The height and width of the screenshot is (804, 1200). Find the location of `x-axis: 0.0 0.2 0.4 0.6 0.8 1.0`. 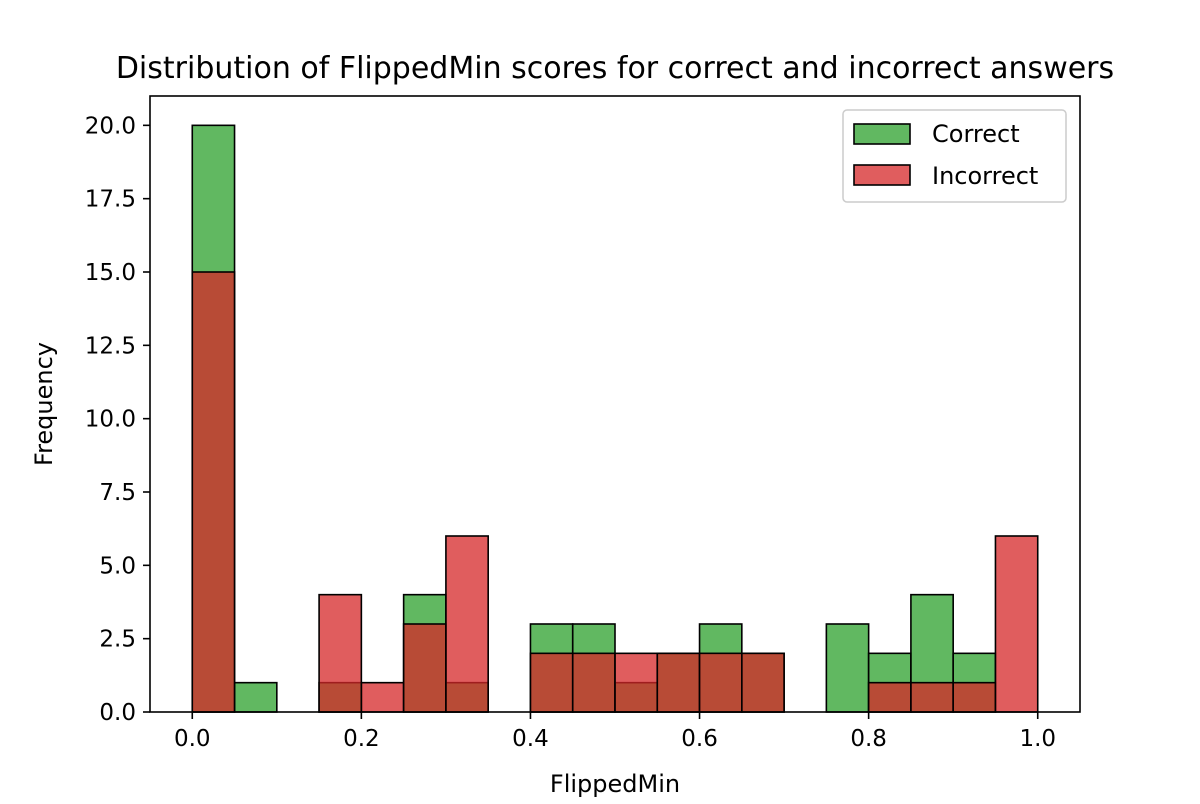

x-axis: 0.0 0.2 0.4 0.6 0.8 1.0 is located at coordinates (615, 732).